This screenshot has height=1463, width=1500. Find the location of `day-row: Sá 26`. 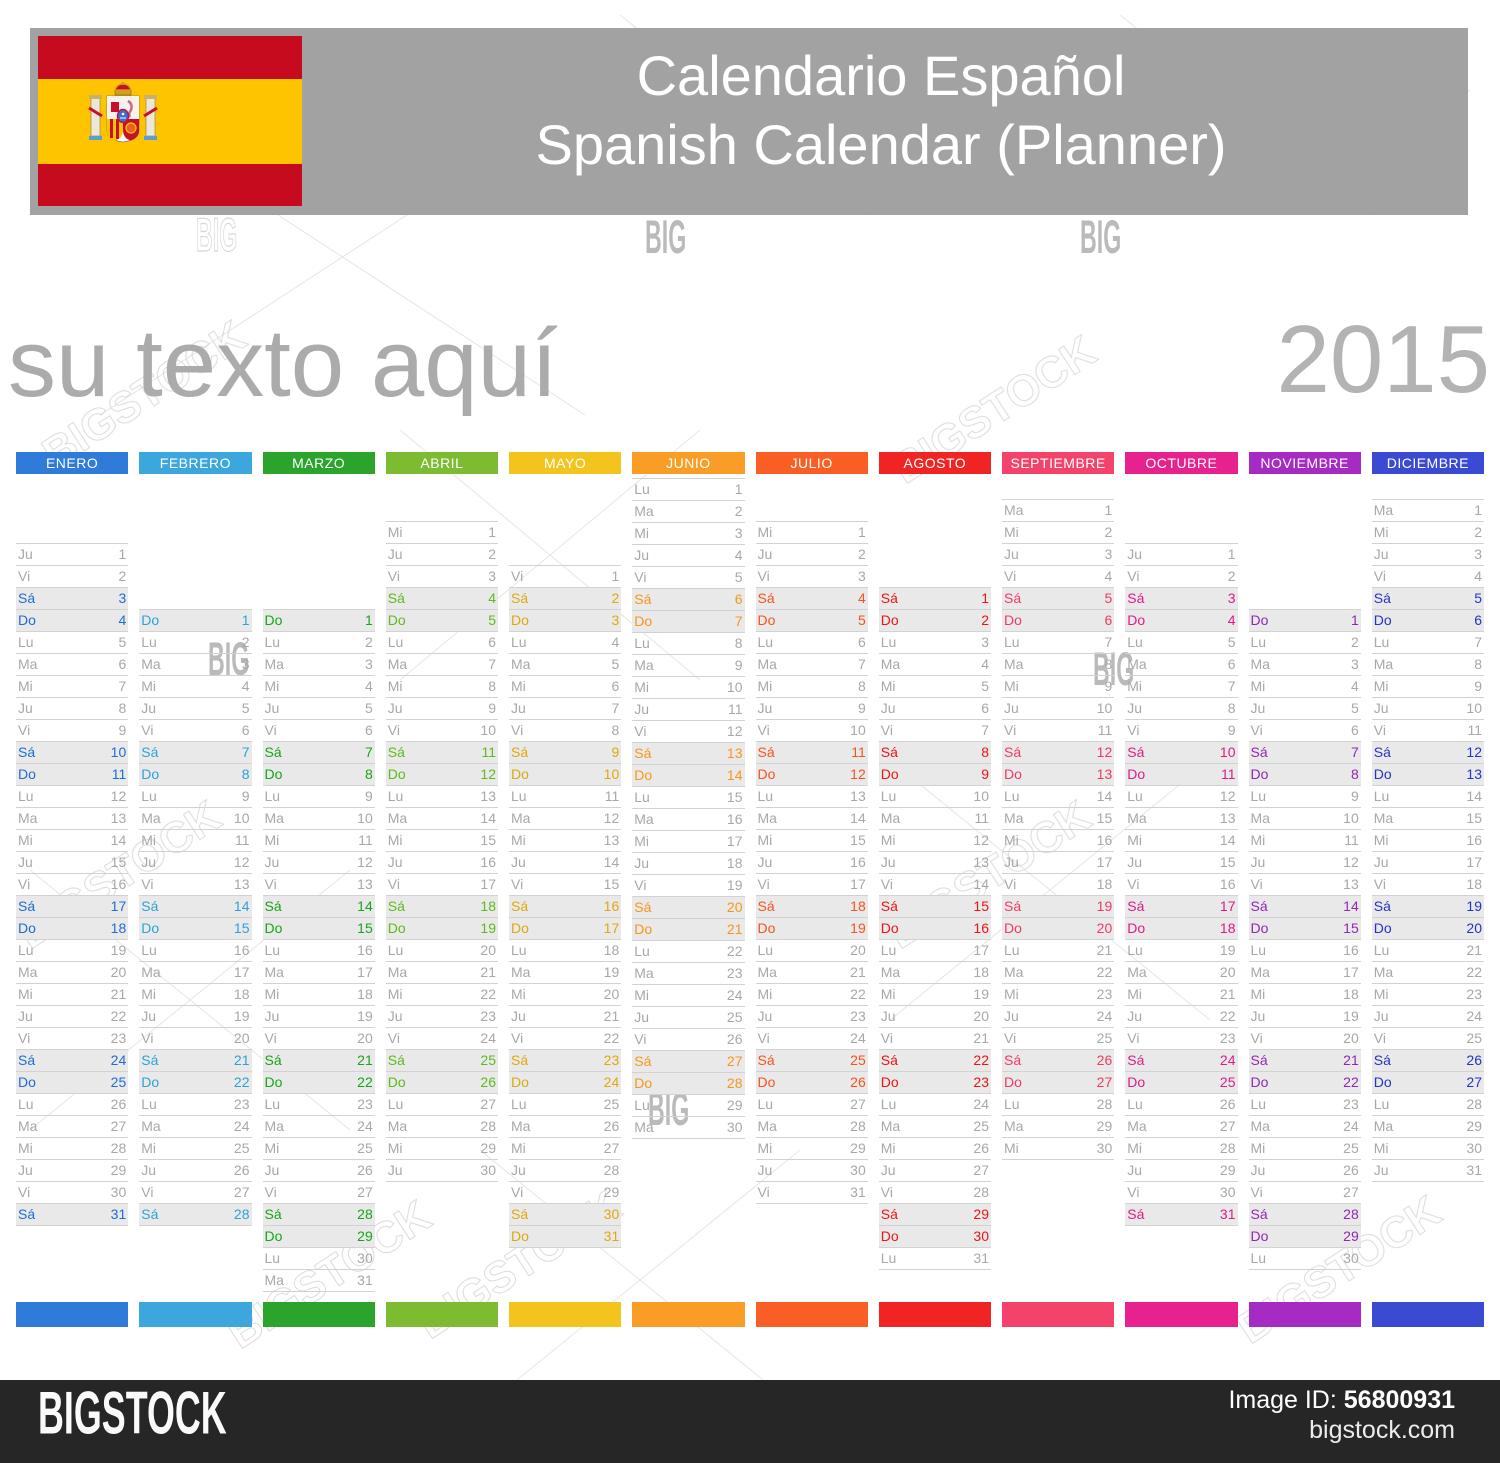

day-row: Sá 26 is located at coordinates (1058, 1061).